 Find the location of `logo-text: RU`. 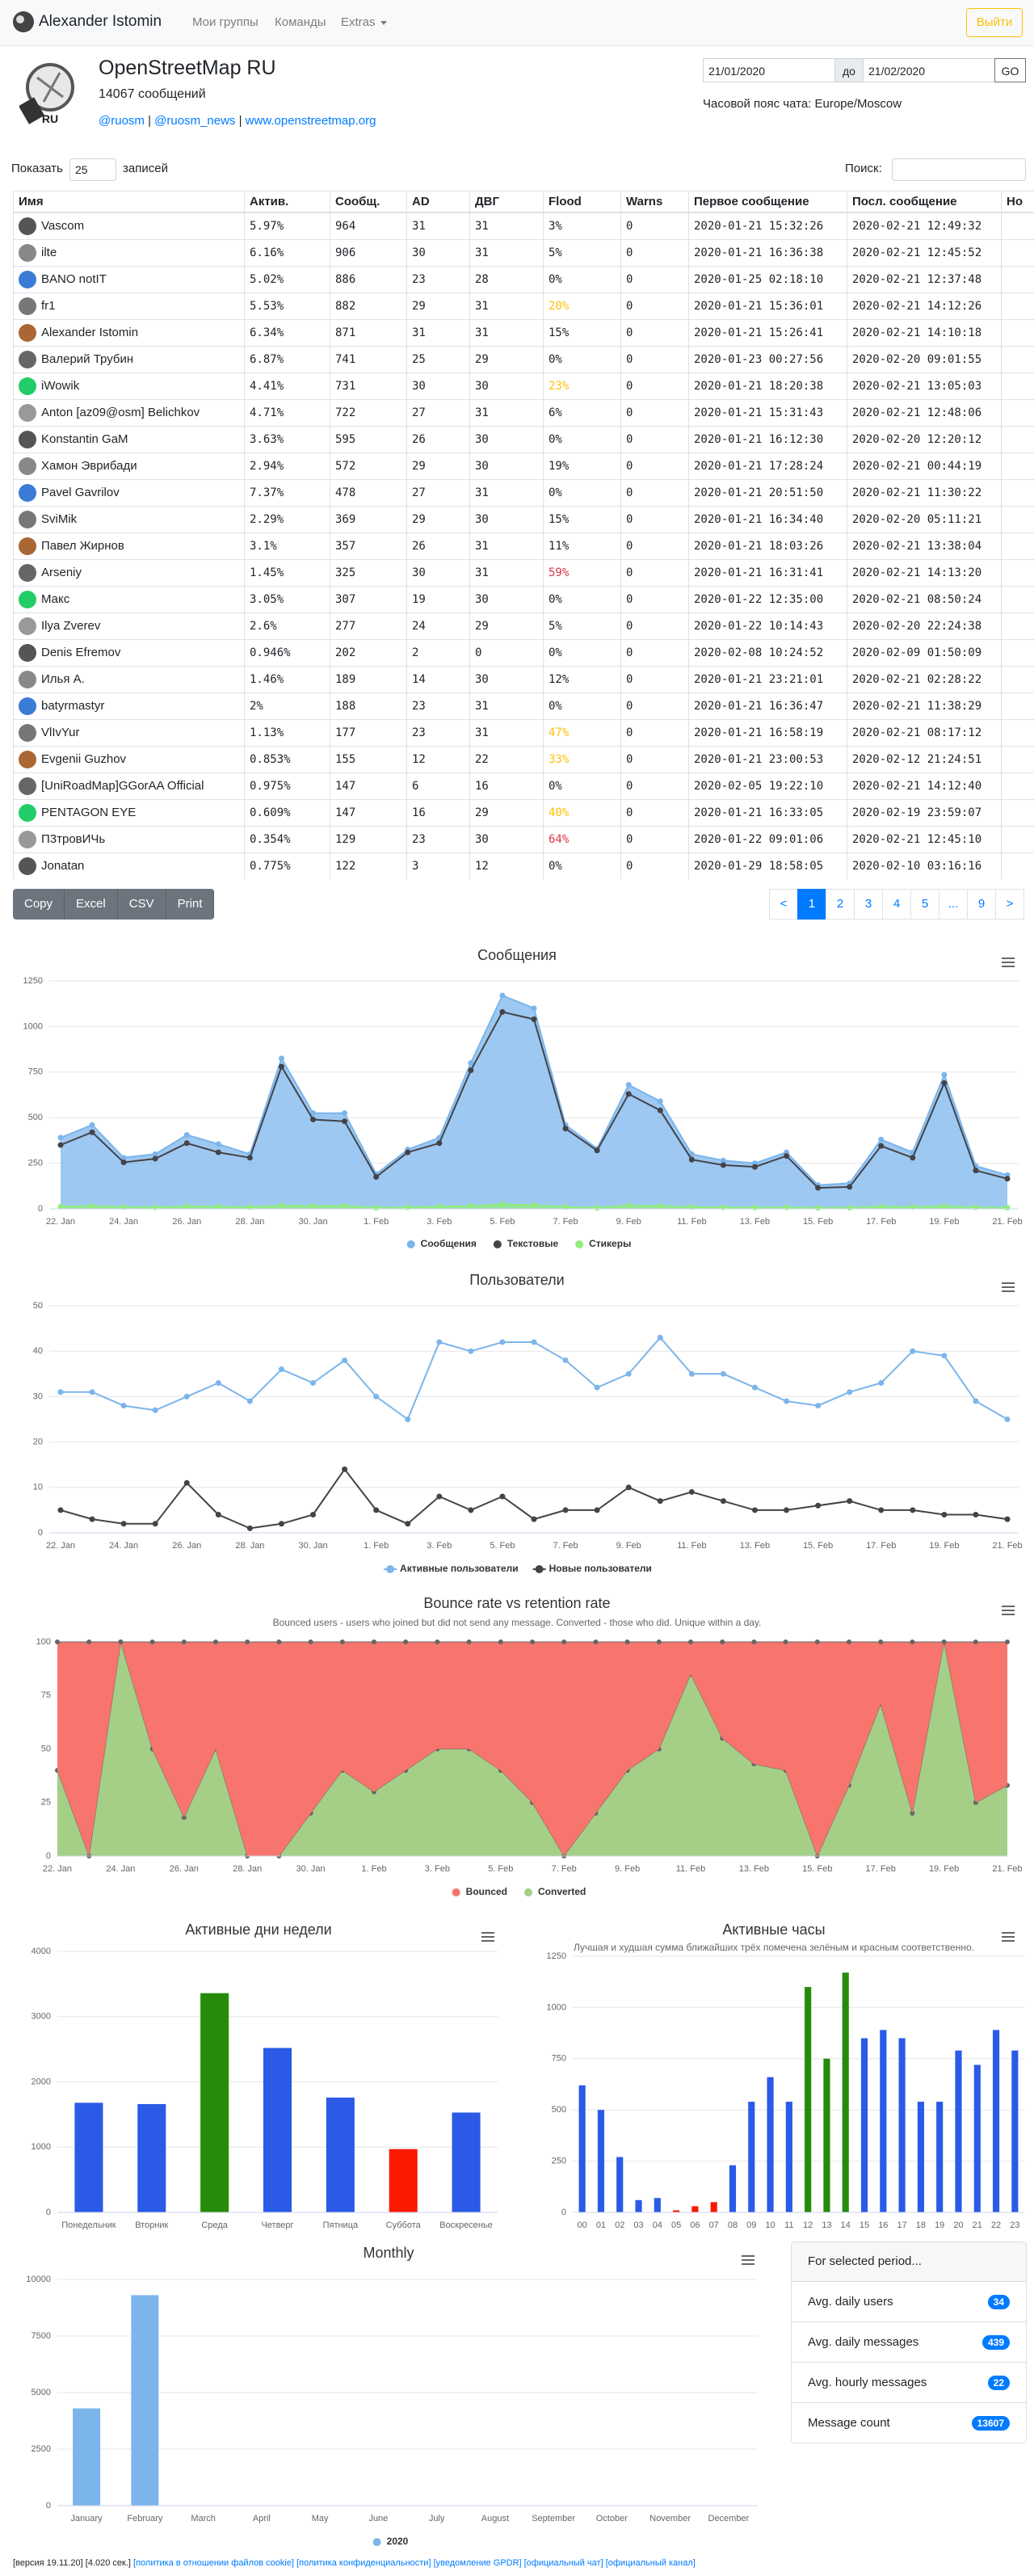

logo-text: RU is located at coordinates (50, 118).